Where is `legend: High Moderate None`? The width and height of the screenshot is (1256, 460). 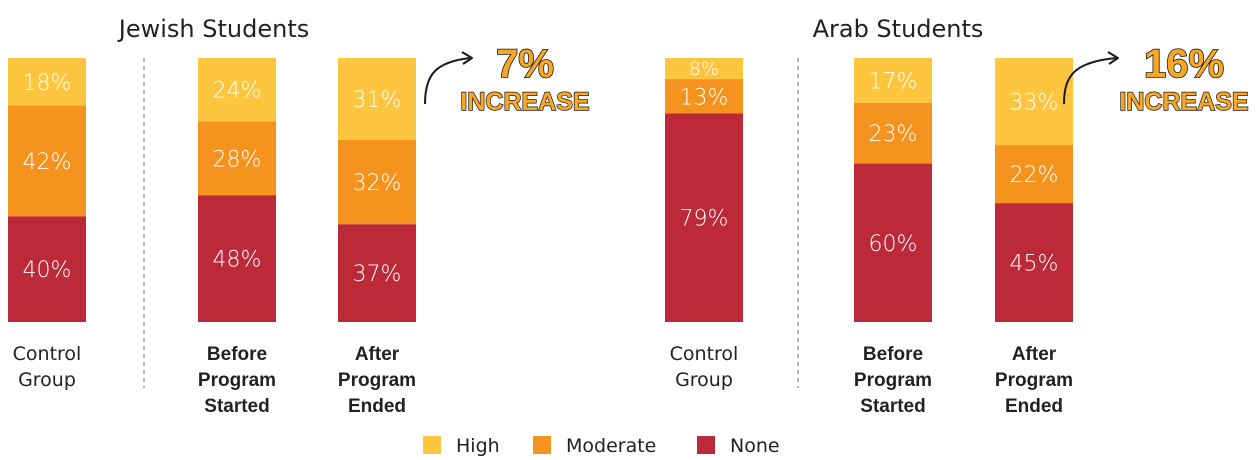
legend: High Moderate None is located at coordinates (601, 446).